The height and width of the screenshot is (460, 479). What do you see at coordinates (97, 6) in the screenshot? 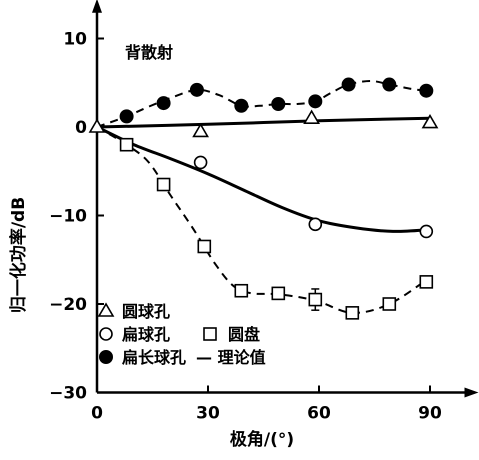
I see `y-axis-arrow` at bounding box center [97, 6].